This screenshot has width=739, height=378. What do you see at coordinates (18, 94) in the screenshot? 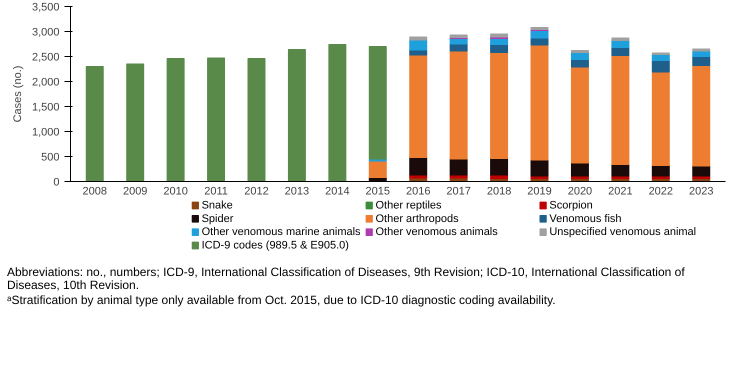
I see `y-axis-title: Cases (no.)` at bounding box center [18, 94].